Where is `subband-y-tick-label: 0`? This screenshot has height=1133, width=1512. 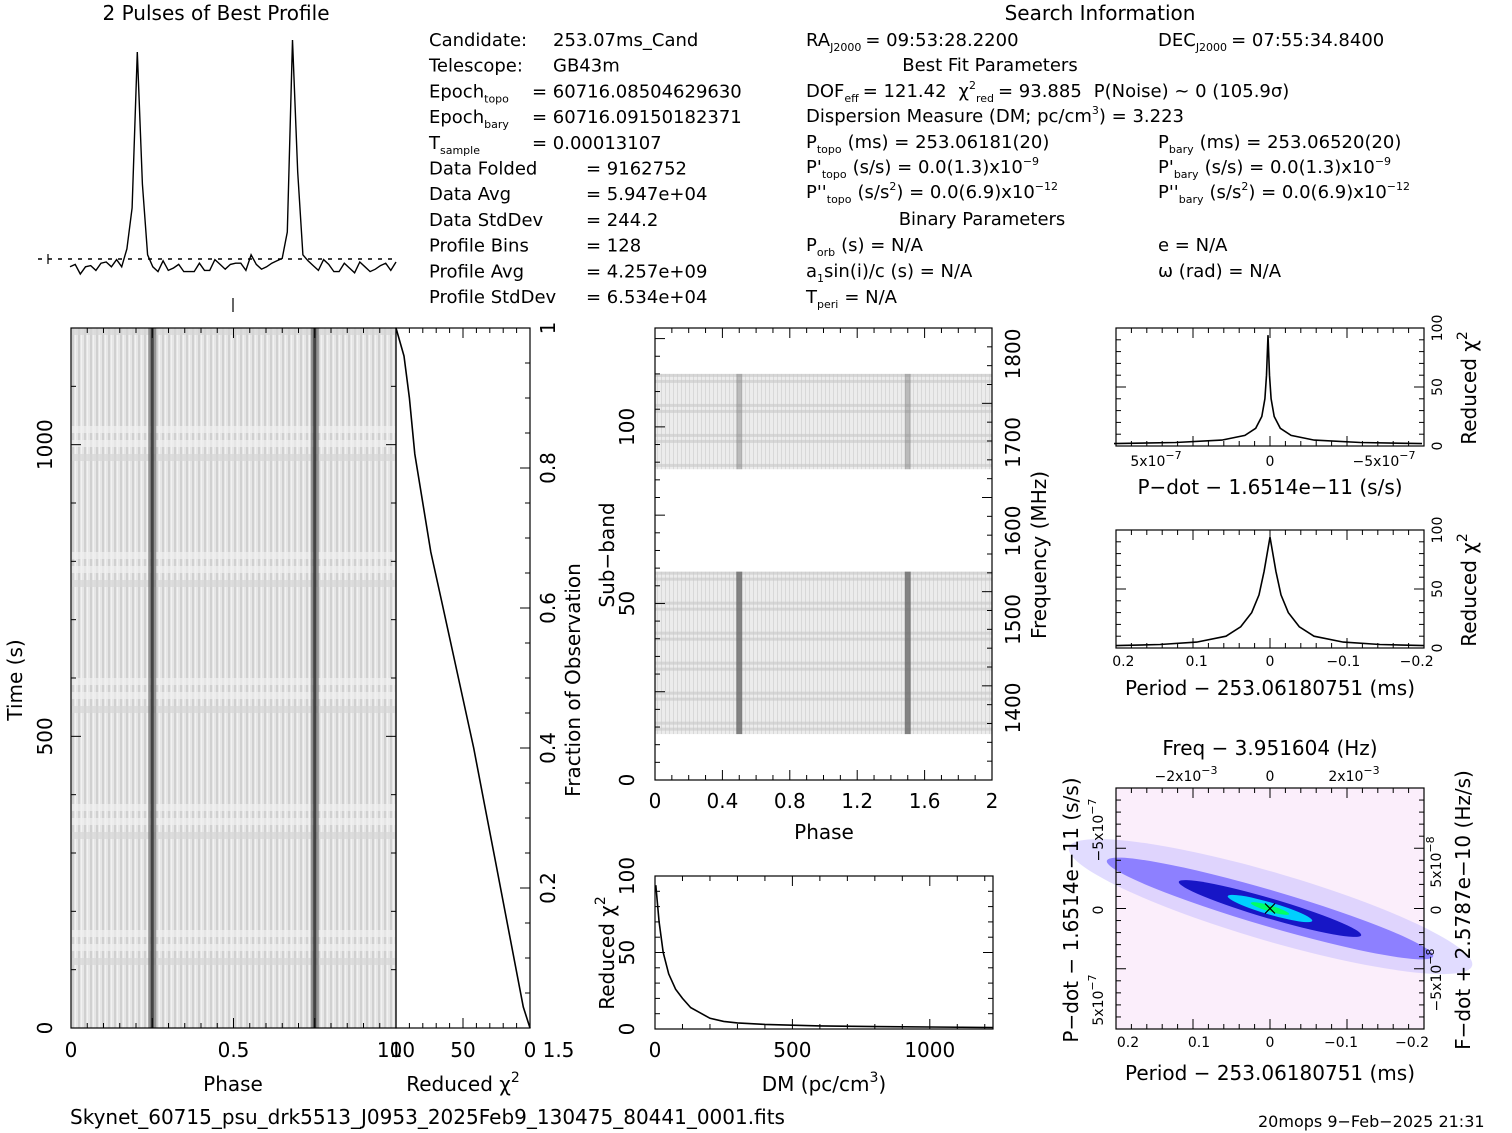
subband-y-tick-label: 0 is located at coordinates (627, 780).